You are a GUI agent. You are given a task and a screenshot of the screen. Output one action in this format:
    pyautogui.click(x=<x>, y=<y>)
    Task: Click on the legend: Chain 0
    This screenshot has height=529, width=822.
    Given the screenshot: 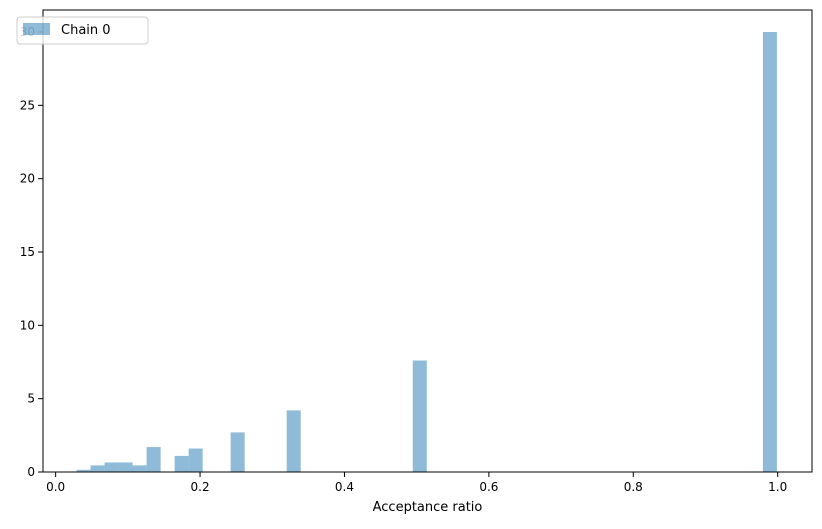 What is the action you would take?
    pyautogui.click(x=82, y=30)
    